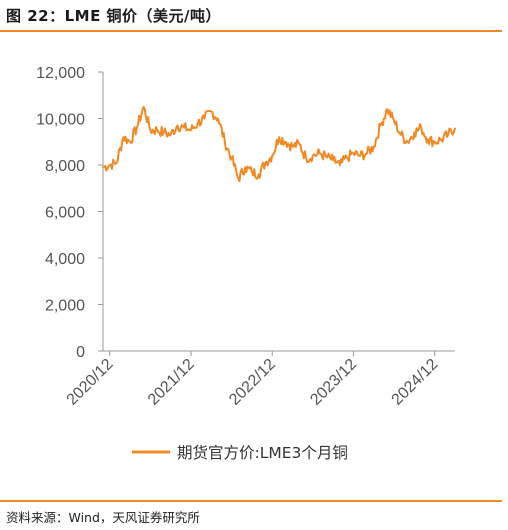  I want to click on x-tick-label: 2023/12, so click(333, 382).